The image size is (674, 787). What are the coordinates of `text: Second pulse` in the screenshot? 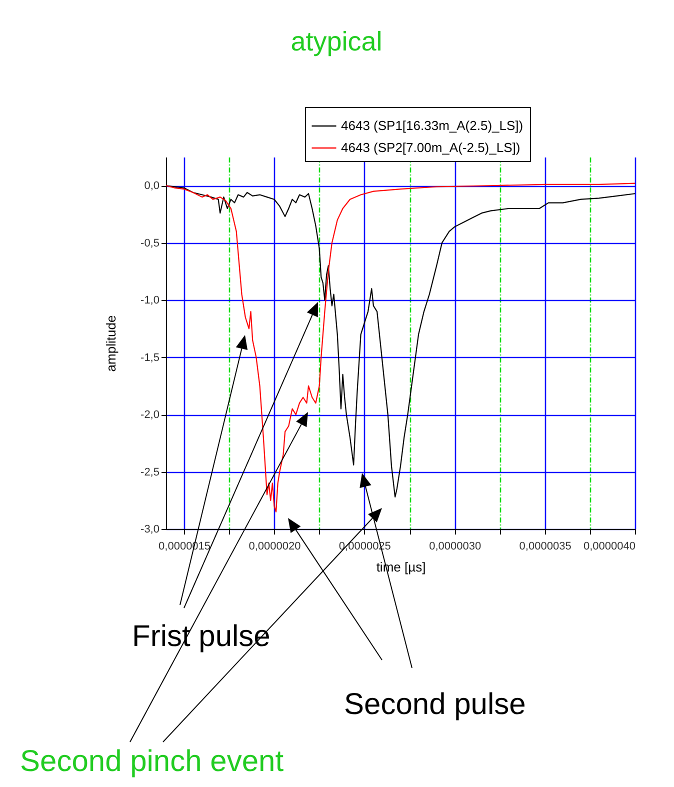 It's located at (435, 705).